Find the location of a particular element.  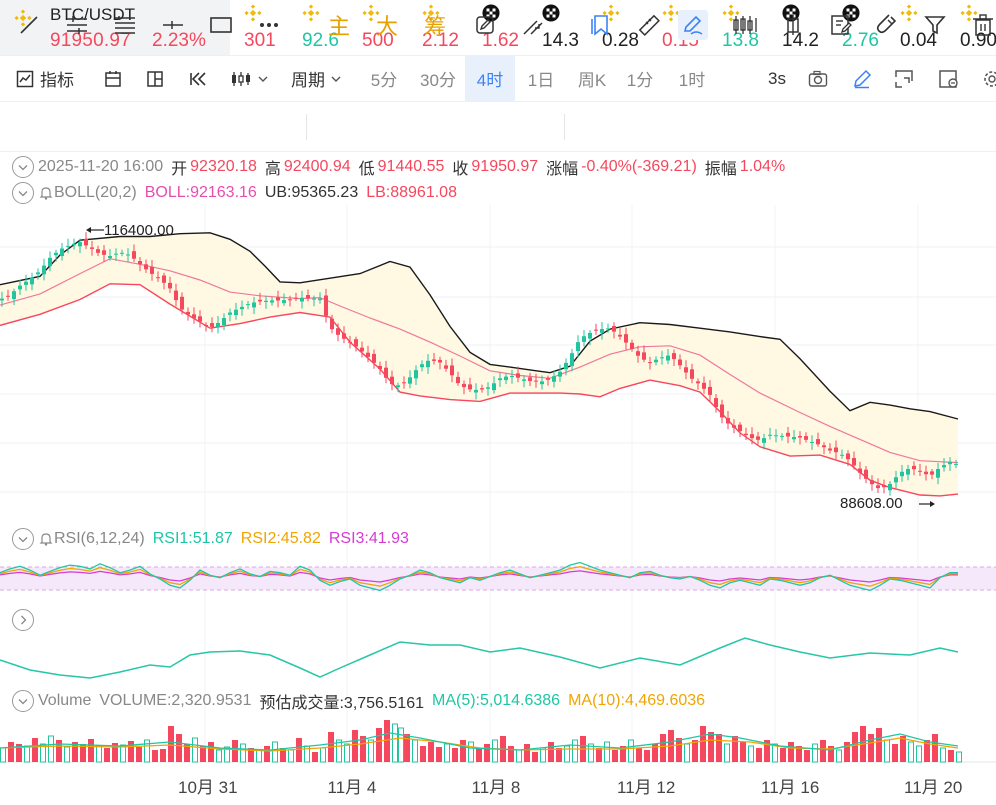

timeframe-5: 1分 is located at coordinates (640, 80).